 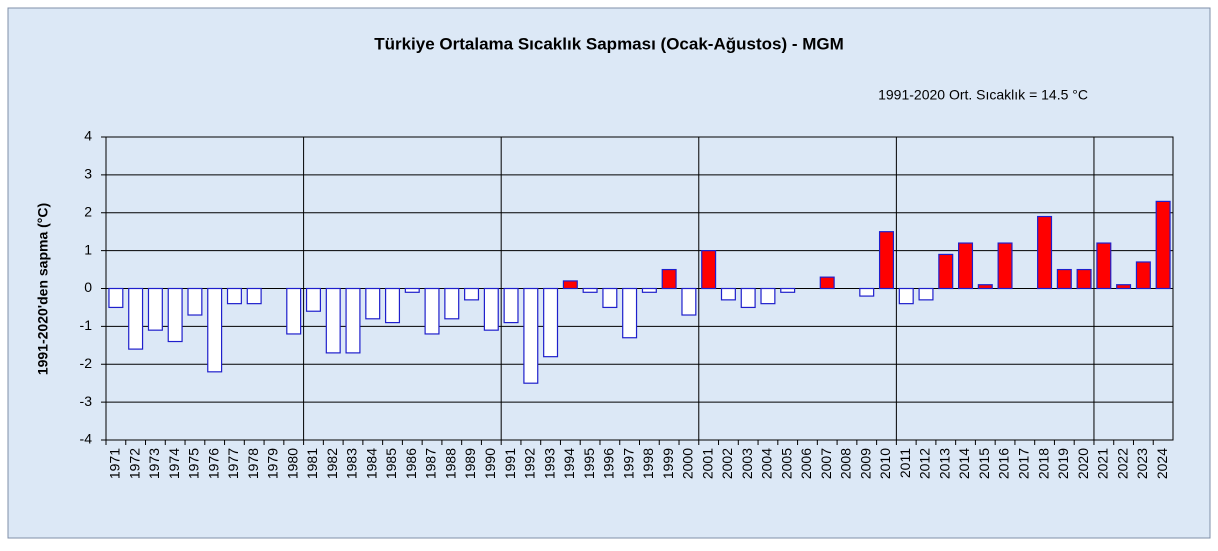 What do you see at coordinates (253, 463) in the screenshot?
I see `x-tick-label: 1978` at bounding box center [253, 463].